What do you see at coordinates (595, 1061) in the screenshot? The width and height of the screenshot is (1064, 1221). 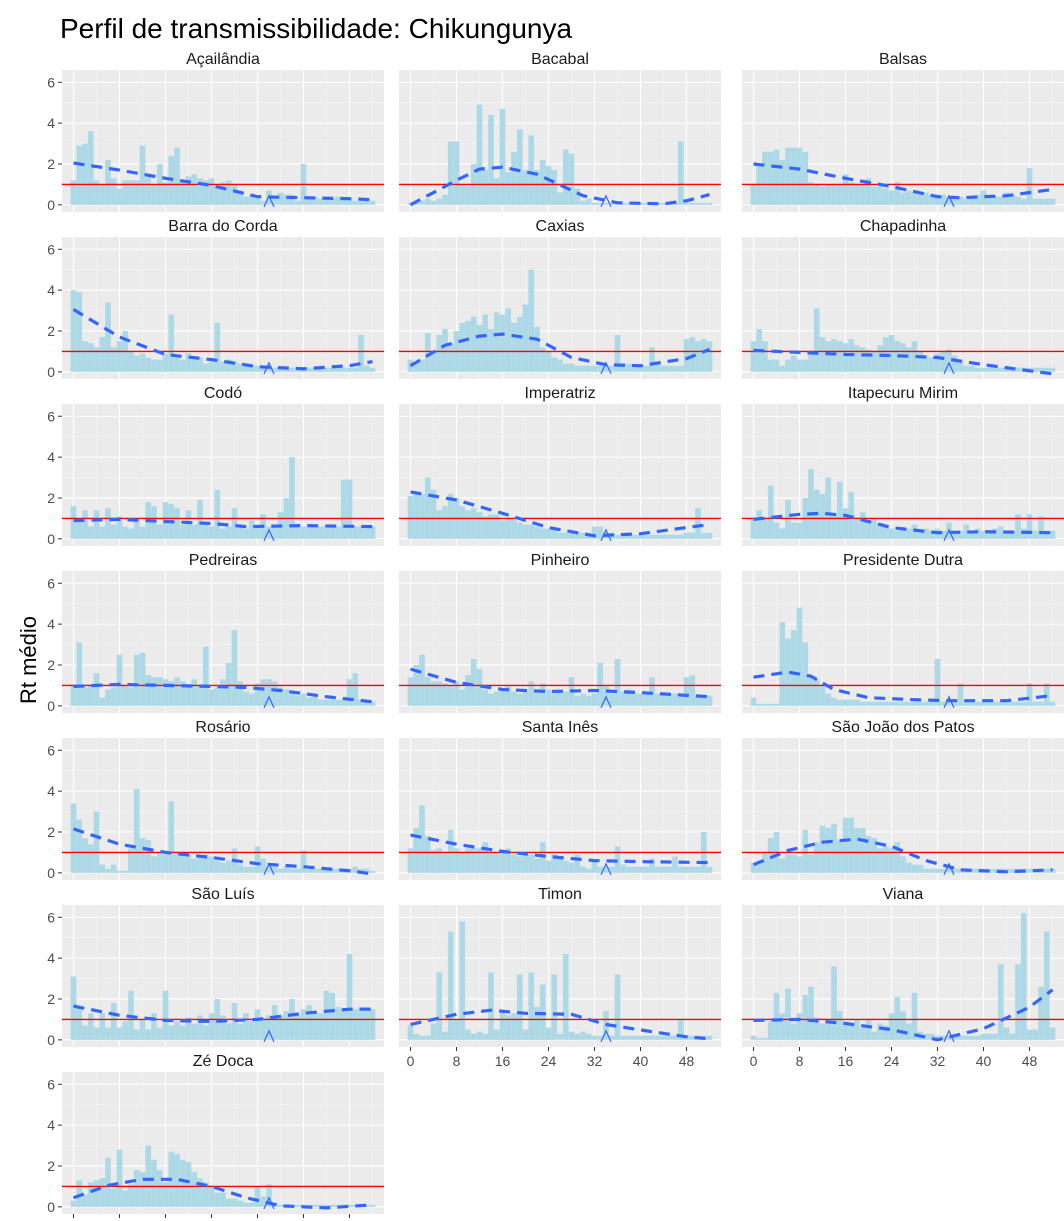 I see `x-tick-label: 32` at bounding box center [595, 1061].